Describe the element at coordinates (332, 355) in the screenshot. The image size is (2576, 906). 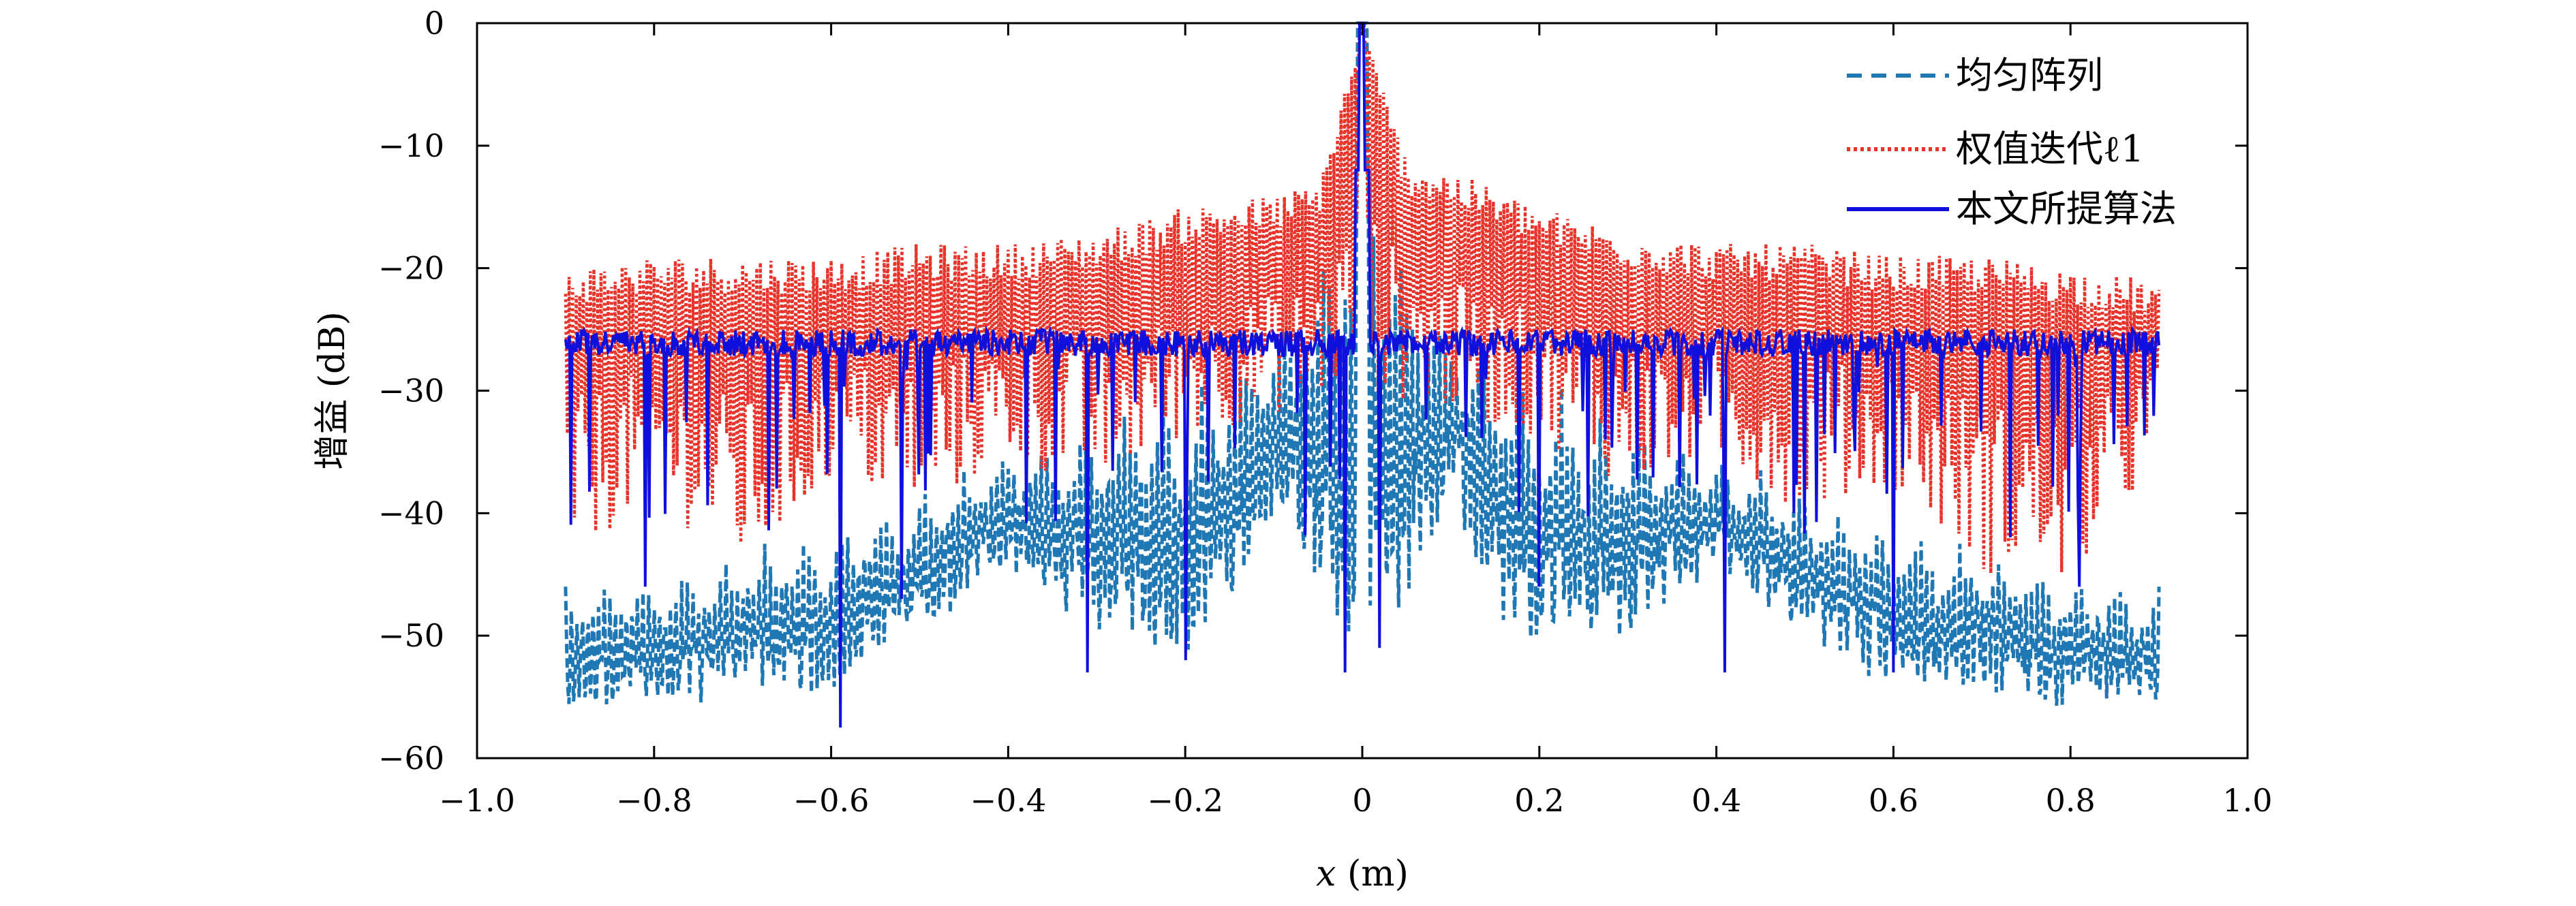
I see `y-axis-label-unit: (dB)` at that location.